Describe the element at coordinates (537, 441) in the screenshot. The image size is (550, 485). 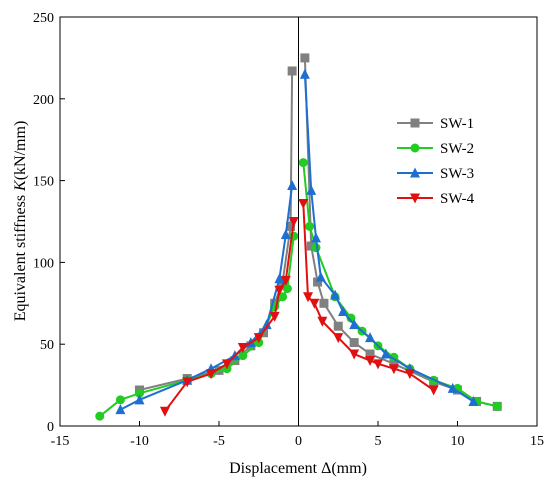
I see `x-tick-label: 15` at that location.